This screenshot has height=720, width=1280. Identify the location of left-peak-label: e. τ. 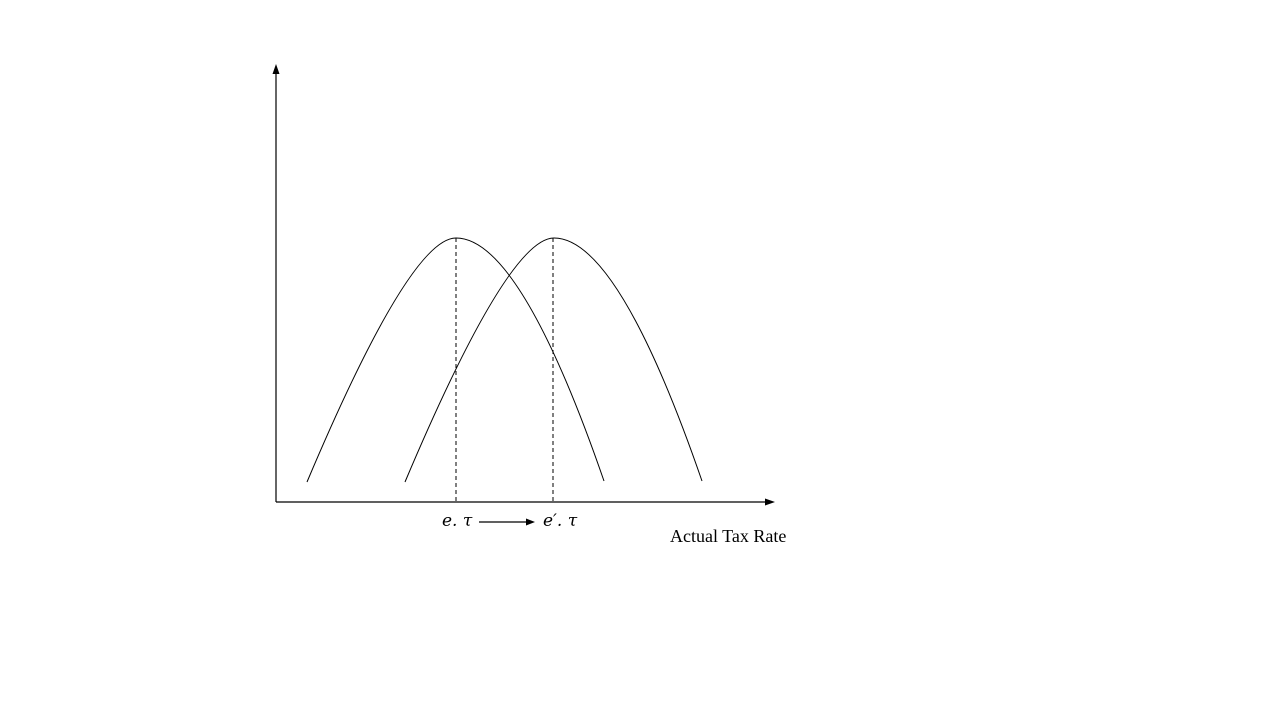
(457, 521).